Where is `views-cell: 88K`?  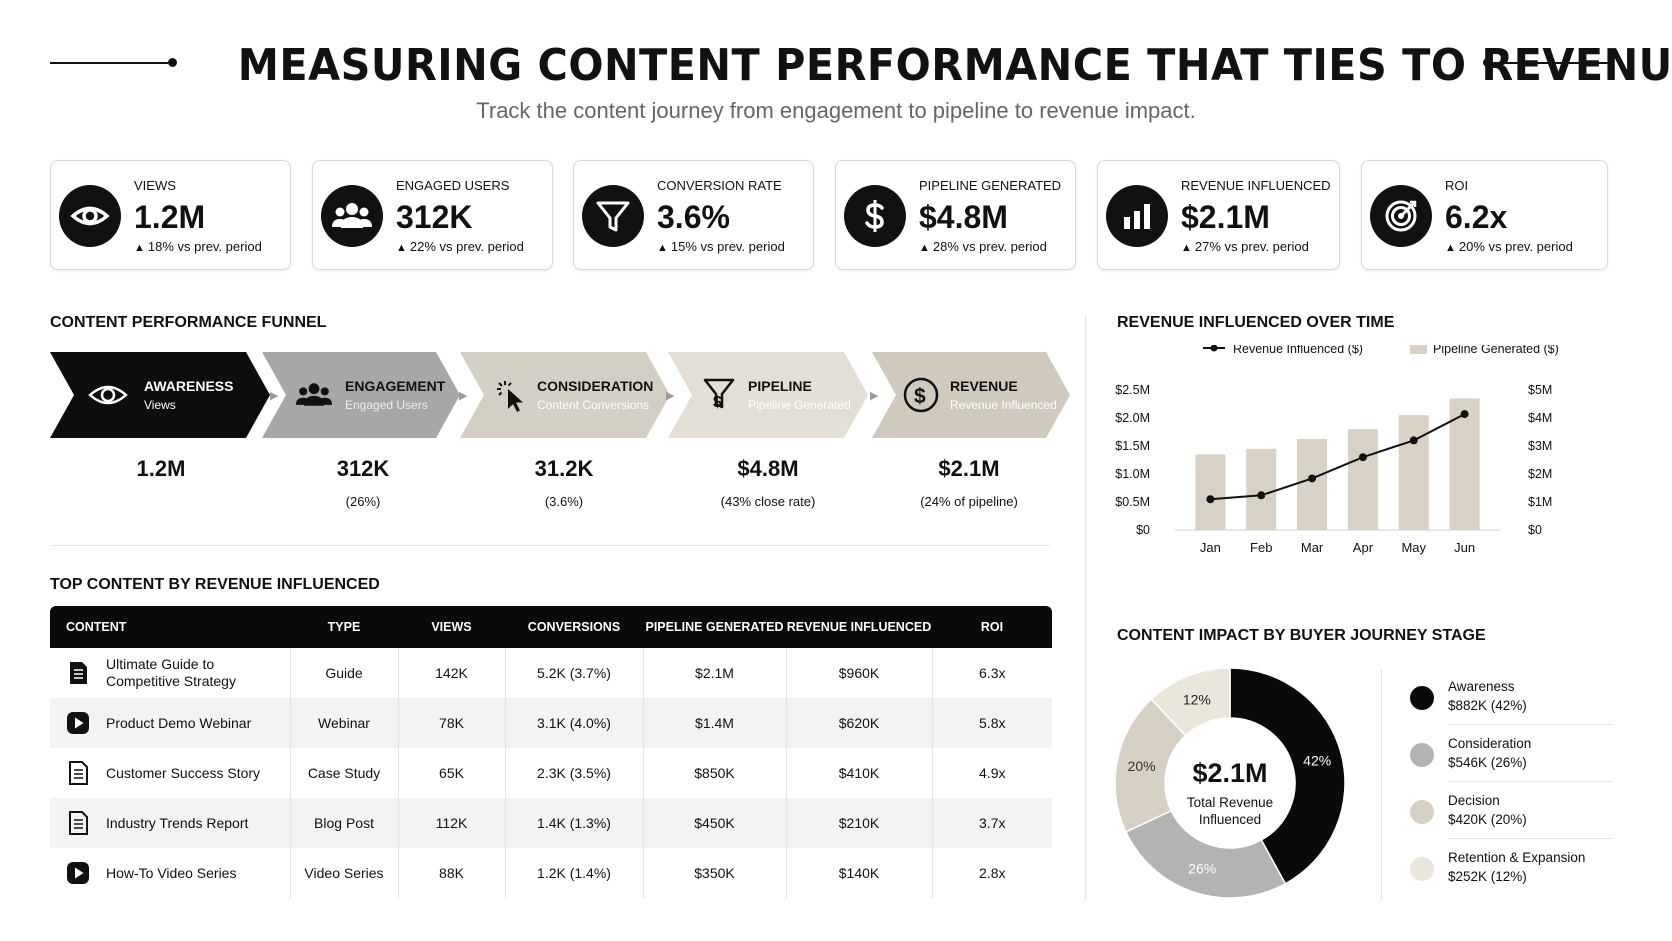
views-cell: 88K is located at coordinates (452, 873).